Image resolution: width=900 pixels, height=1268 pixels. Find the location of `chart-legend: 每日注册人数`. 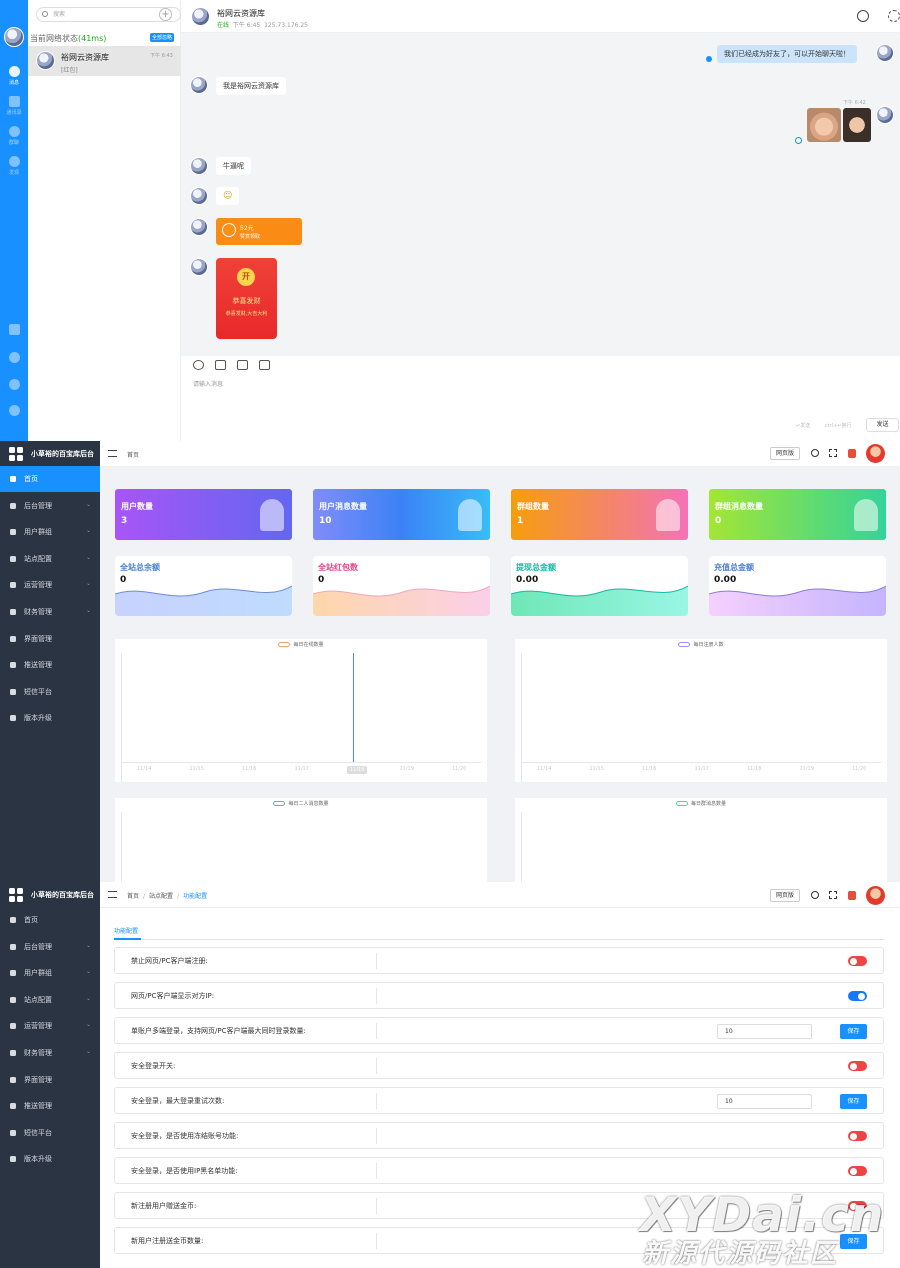

chart-legend: 每日注册人数 is located at coordinates (701, 644).